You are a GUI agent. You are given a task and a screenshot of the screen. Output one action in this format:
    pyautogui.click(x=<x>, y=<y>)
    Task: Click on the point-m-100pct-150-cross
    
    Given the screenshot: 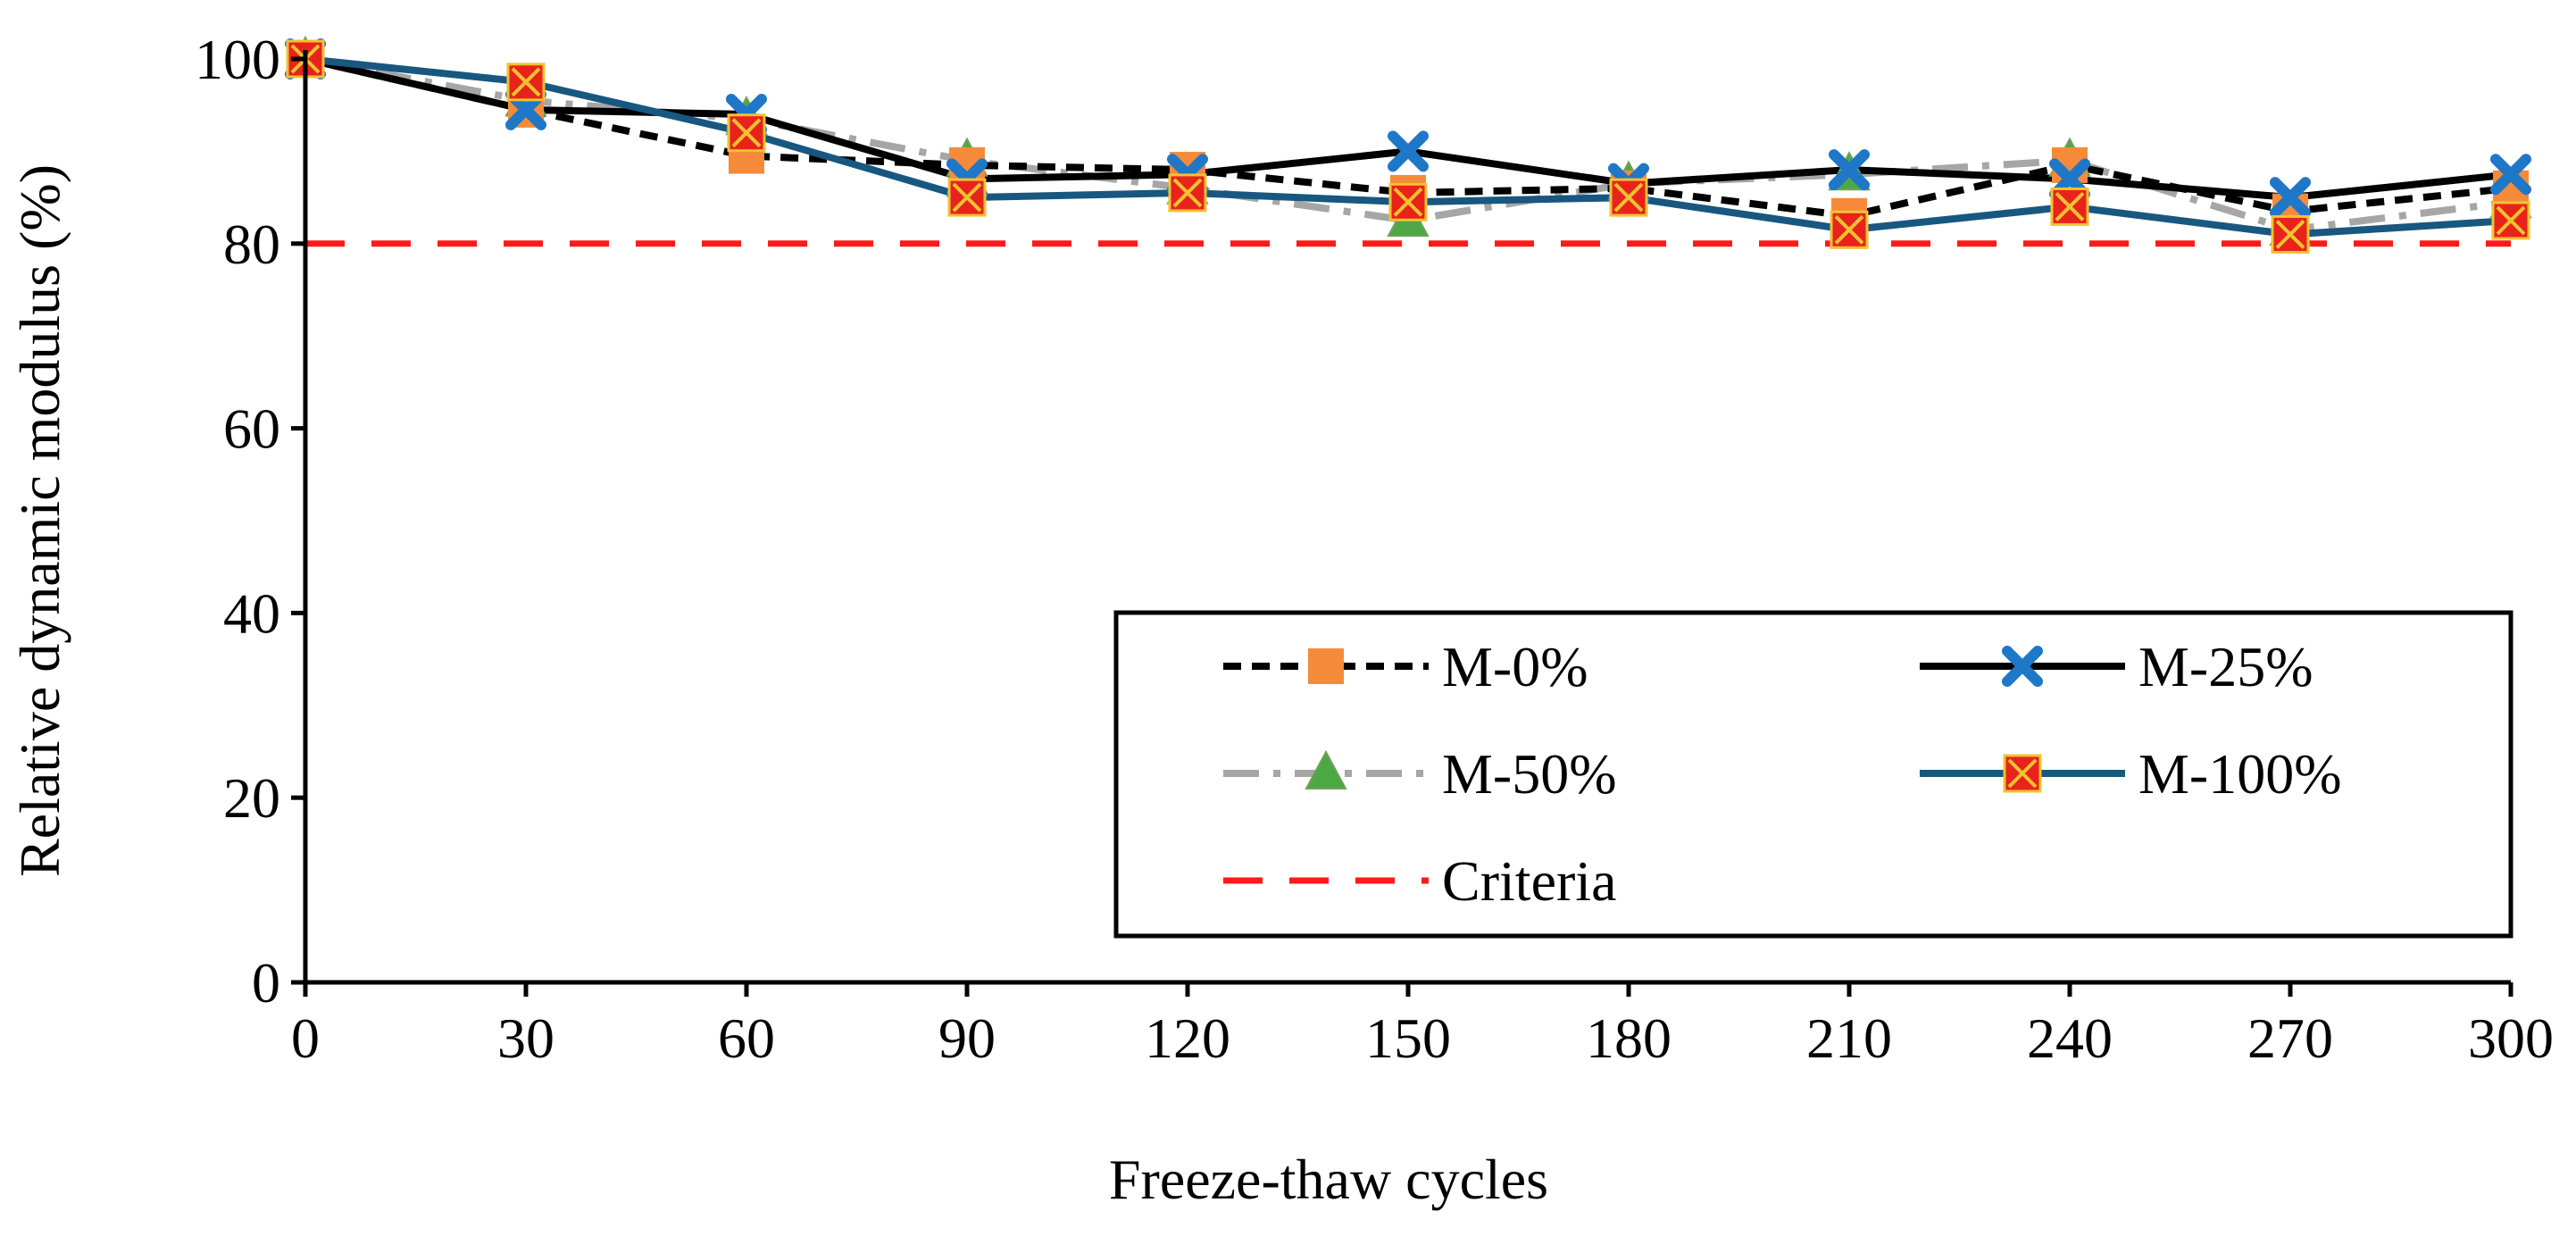 What is the action you would take?
    pyautogui.click(x=1408, y=202)
    